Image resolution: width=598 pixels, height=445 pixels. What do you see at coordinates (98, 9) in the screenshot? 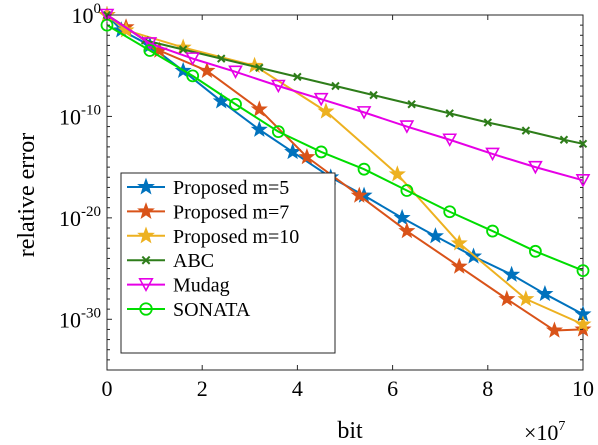
I see `y-tick-exponent: 0` at bounding box center [98, 9].